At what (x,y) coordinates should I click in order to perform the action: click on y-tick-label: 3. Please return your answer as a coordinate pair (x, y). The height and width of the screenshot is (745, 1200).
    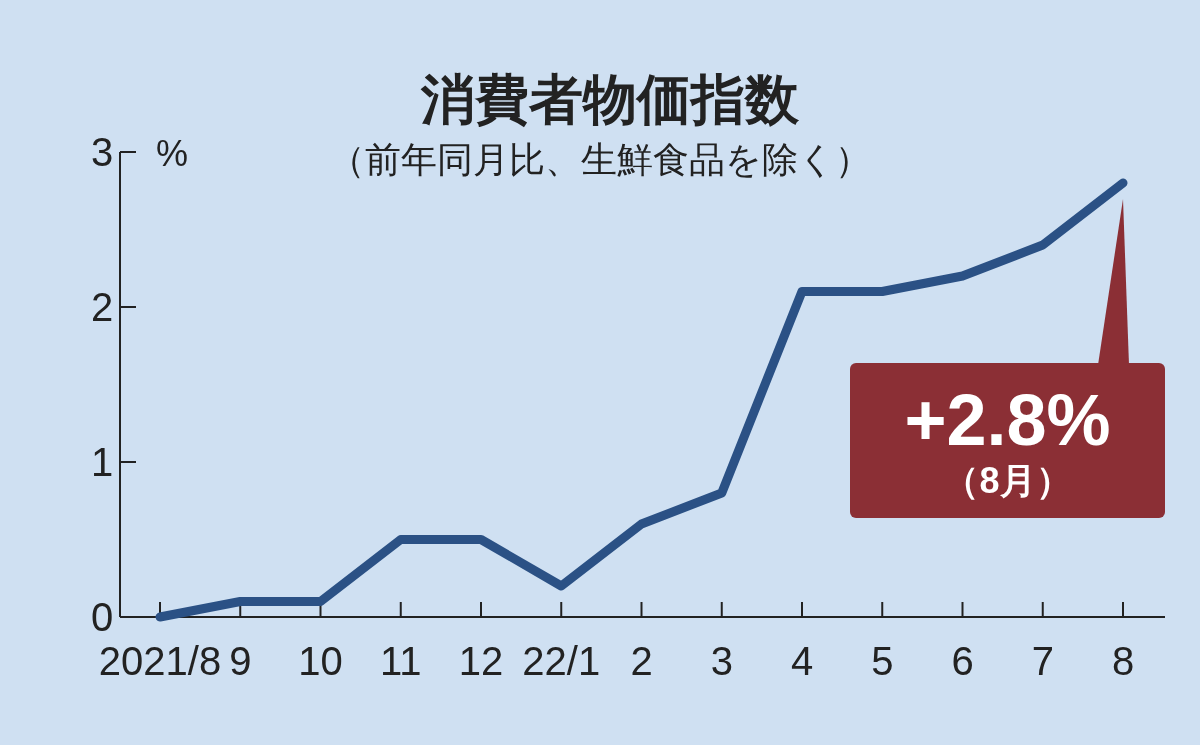
    Looking at the image, I should click on (102, 152).